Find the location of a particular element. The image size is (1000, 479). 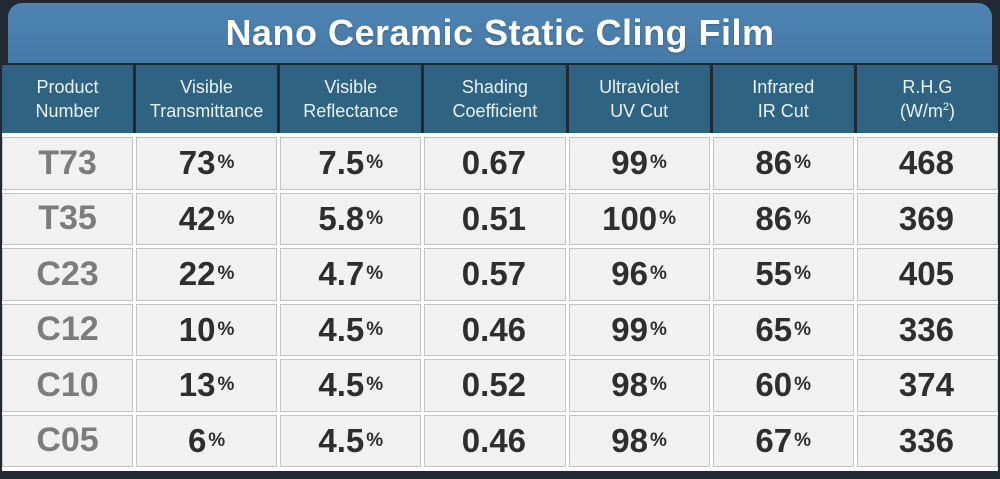

product-cell: C10 is located at coordinates (67, 385).